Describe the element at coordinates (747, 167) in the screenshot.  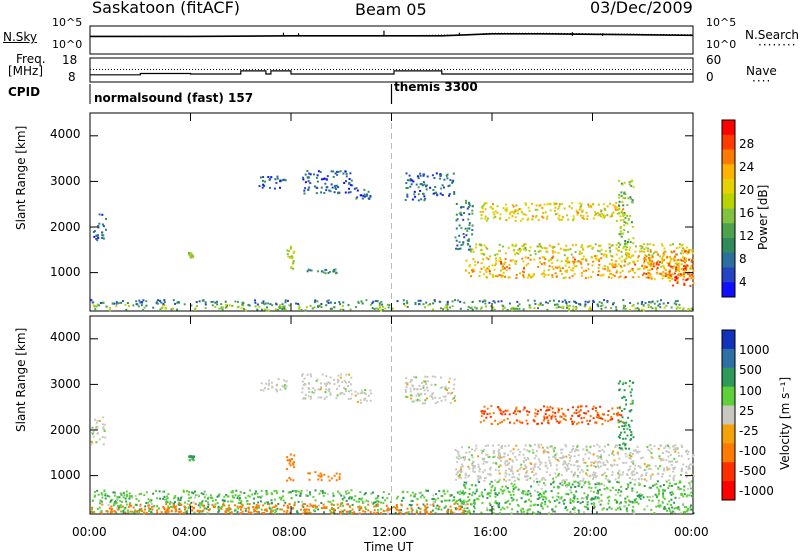
I see `power-cbar-tick-24: 24` at that location.